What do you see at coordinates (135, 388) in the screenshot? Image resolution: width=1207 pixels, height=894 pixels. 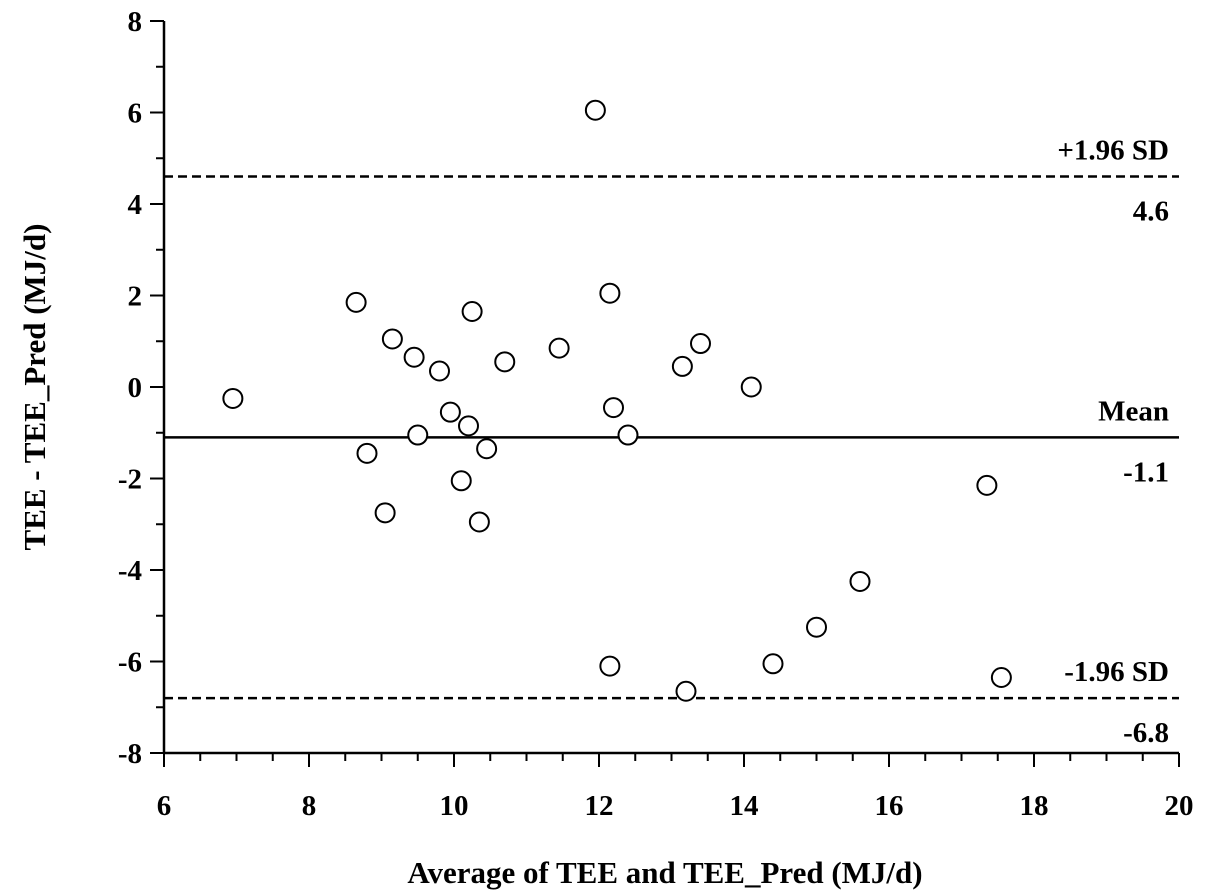 I see `y-tick-label: 0` at bounding box center [135, 388].